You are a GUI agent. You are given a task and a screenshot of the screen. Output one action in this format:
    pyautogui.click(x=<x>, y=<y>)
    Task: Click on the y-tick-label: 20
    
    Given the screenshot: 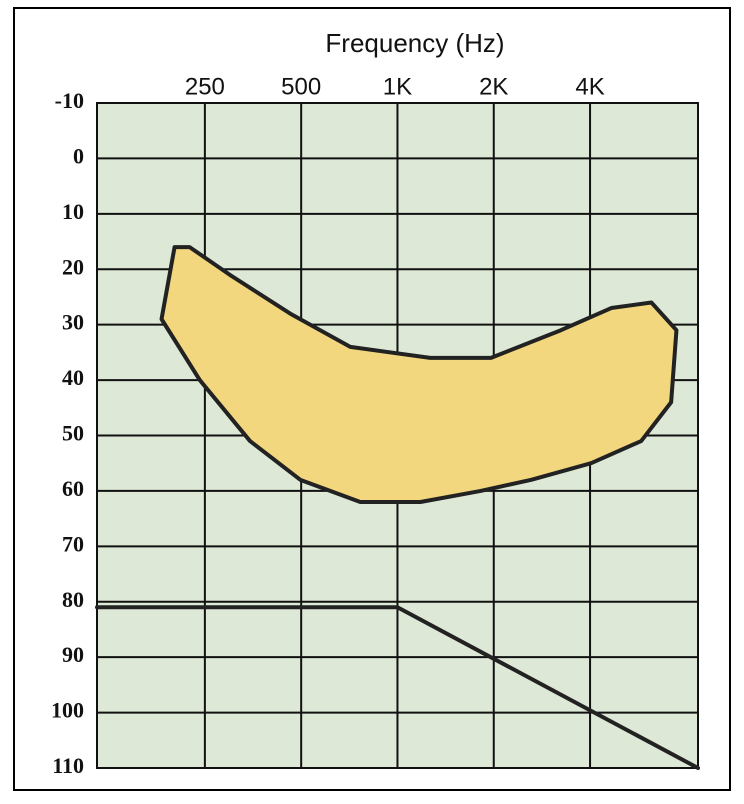 What is the action you would take?
    pyautogui.click(x=73, y=266)
    